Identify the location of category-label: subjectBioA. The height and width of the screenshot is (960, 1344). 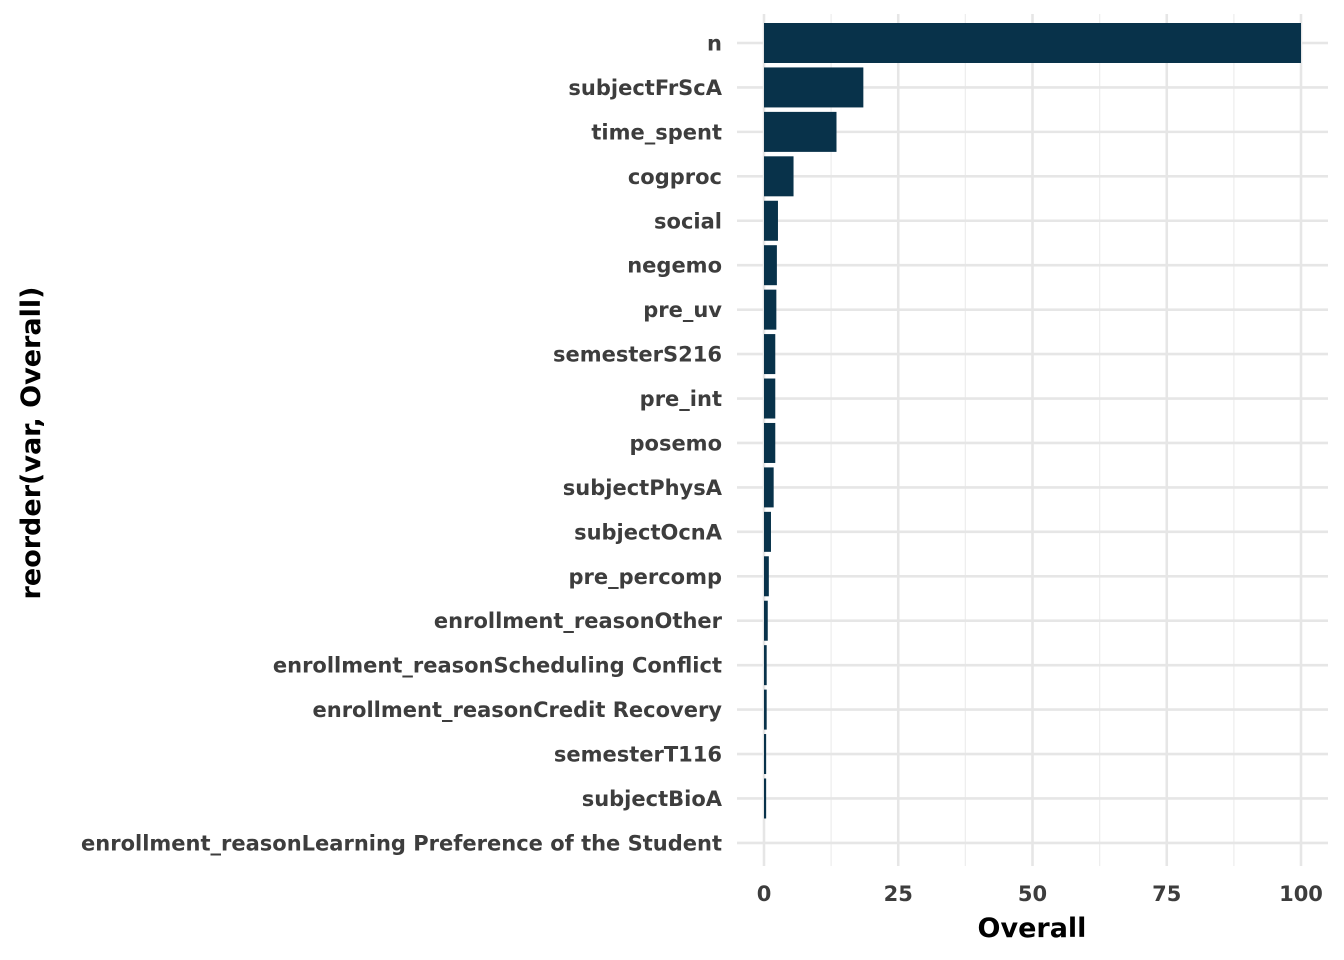
(652, 799).